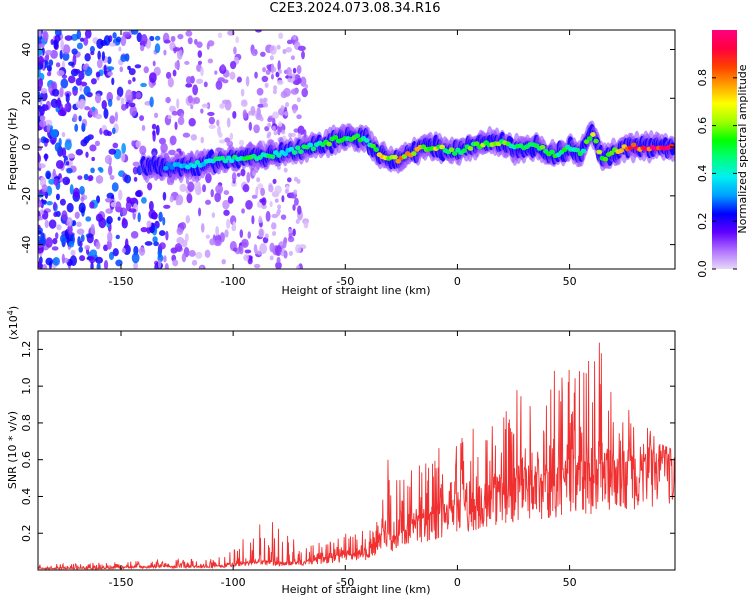  What do you see at coordinates (570, 281) in the screenshot?
I see `spectrogram-x-tick-label: 50` at bounding box center [570, 281].